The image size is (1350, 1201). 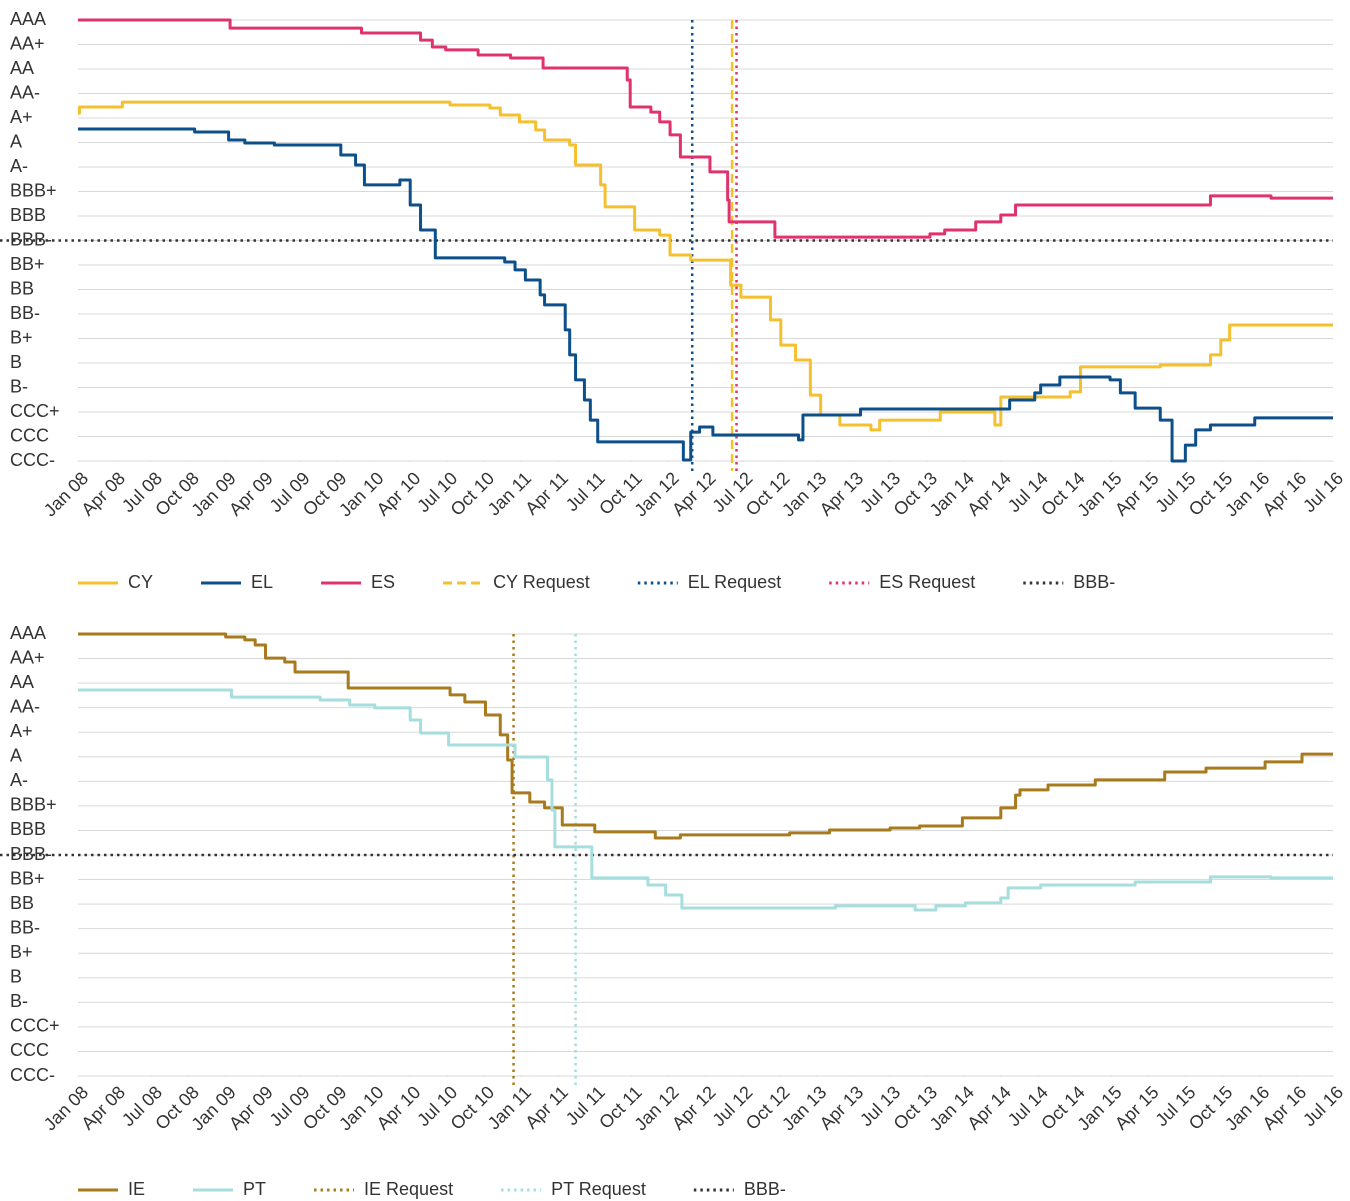 I want to click on legend-label: IE, so click(x=136, y=1189).